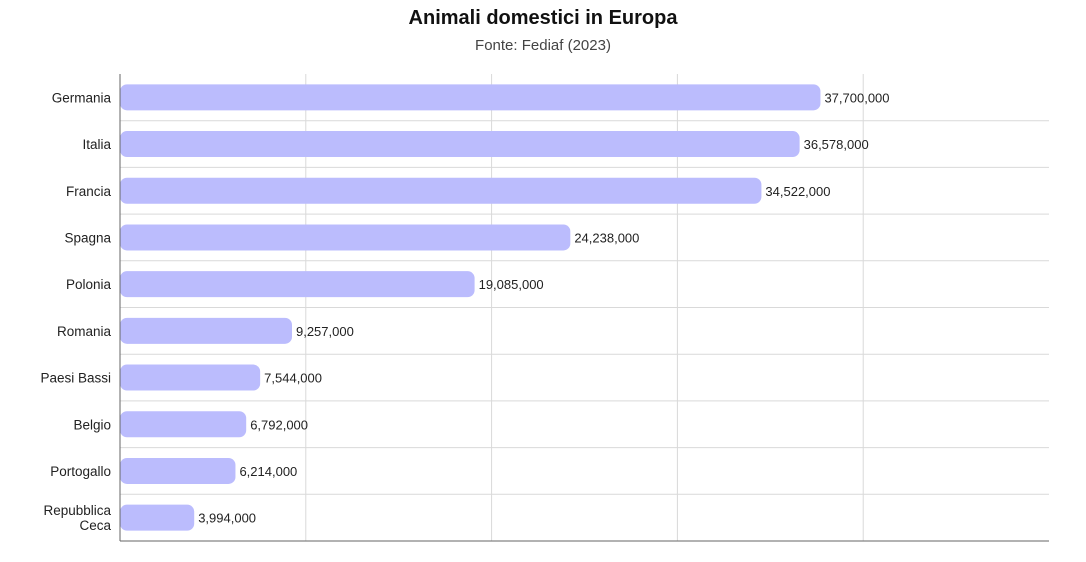 This screenshot has width=1086, height=562. I want to click on category-label-line: Italia, so click(96, 144).